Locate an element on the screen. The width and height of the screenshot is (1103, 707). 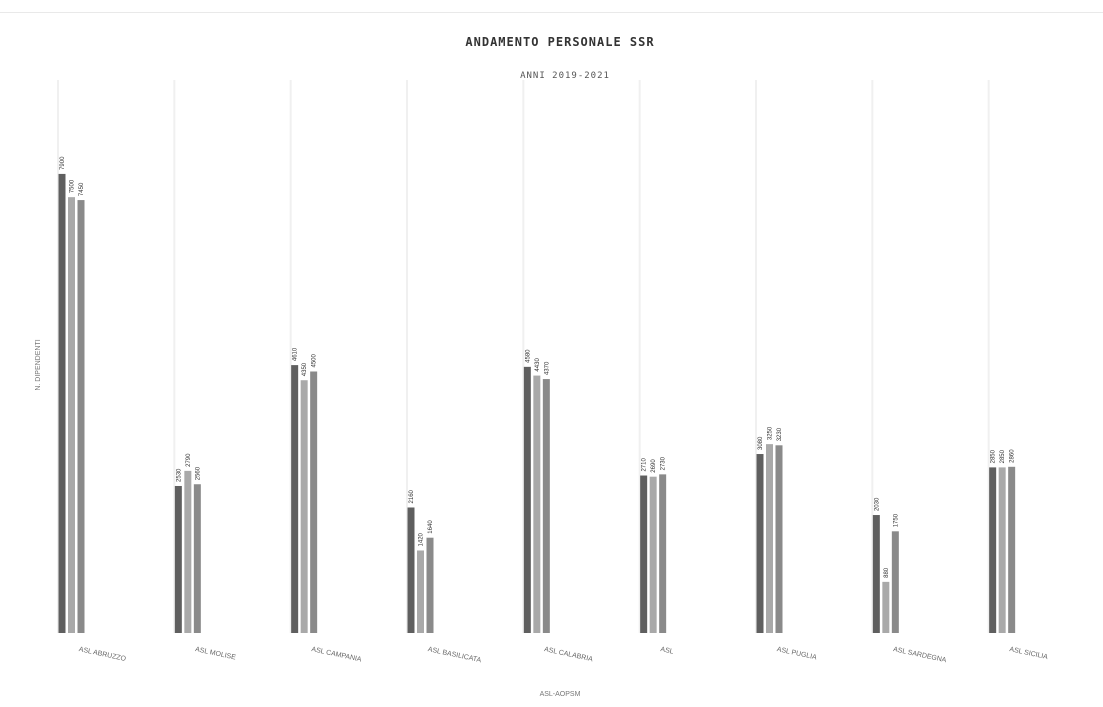
data-label: 2790 is located at coordinates (189, 460).